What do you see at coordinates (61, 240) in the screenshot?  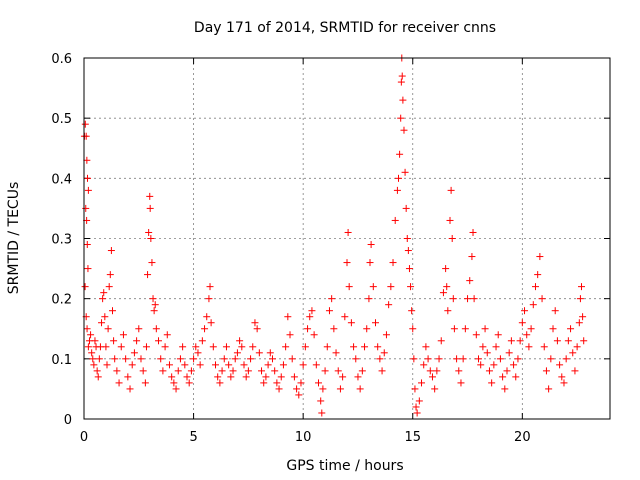 I see `y-tick-label: 0.3` at bounding box center [61, 240].